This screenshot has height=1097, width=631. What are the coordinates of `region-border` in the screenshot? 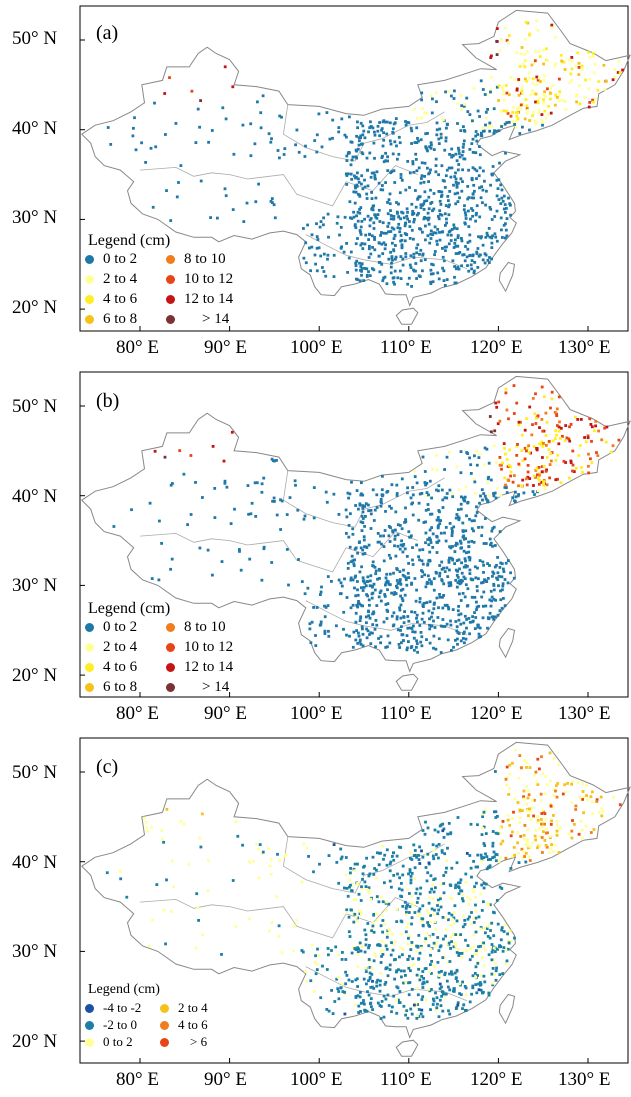 It's located at (386, 252).